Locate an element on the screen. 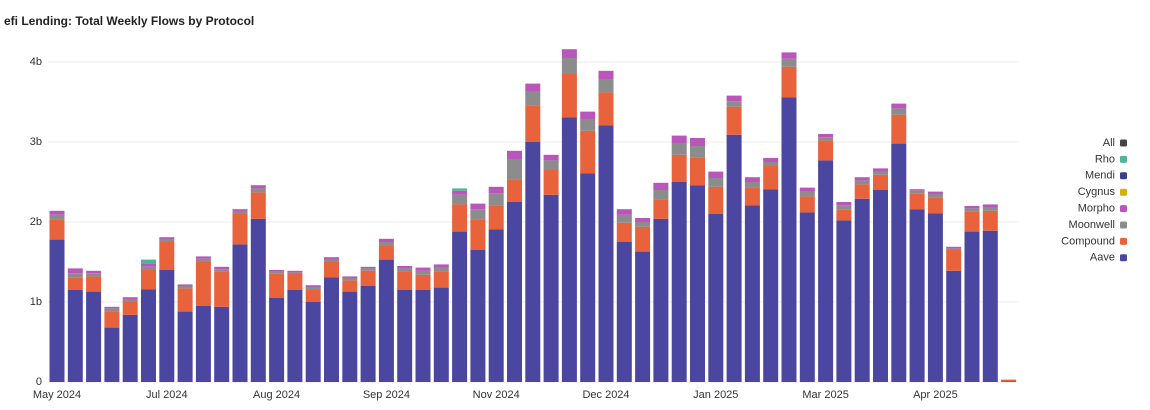 The image size is (1150, 410). y-tick-label: 1b is located at coordinates (36, 302).